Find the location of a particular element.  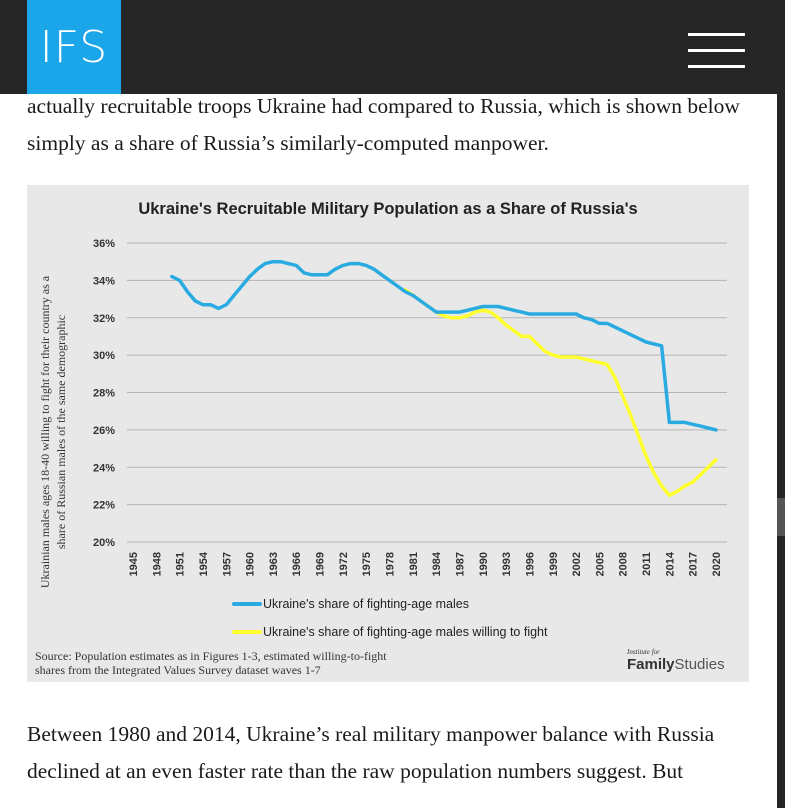

x-tick-label: 1963 is located at coordinates (274, 564).